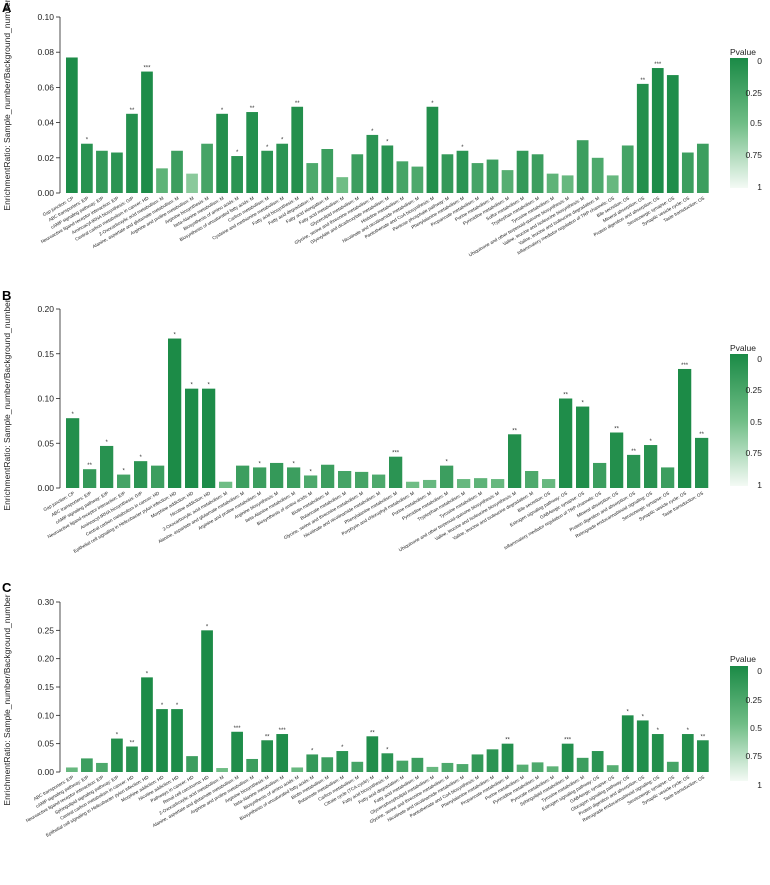 This screenshot has width=770, height=885. Describe the element at coordinates (45, 193) in the screenshot. I see `y-tick-label: 0.00` at that location.